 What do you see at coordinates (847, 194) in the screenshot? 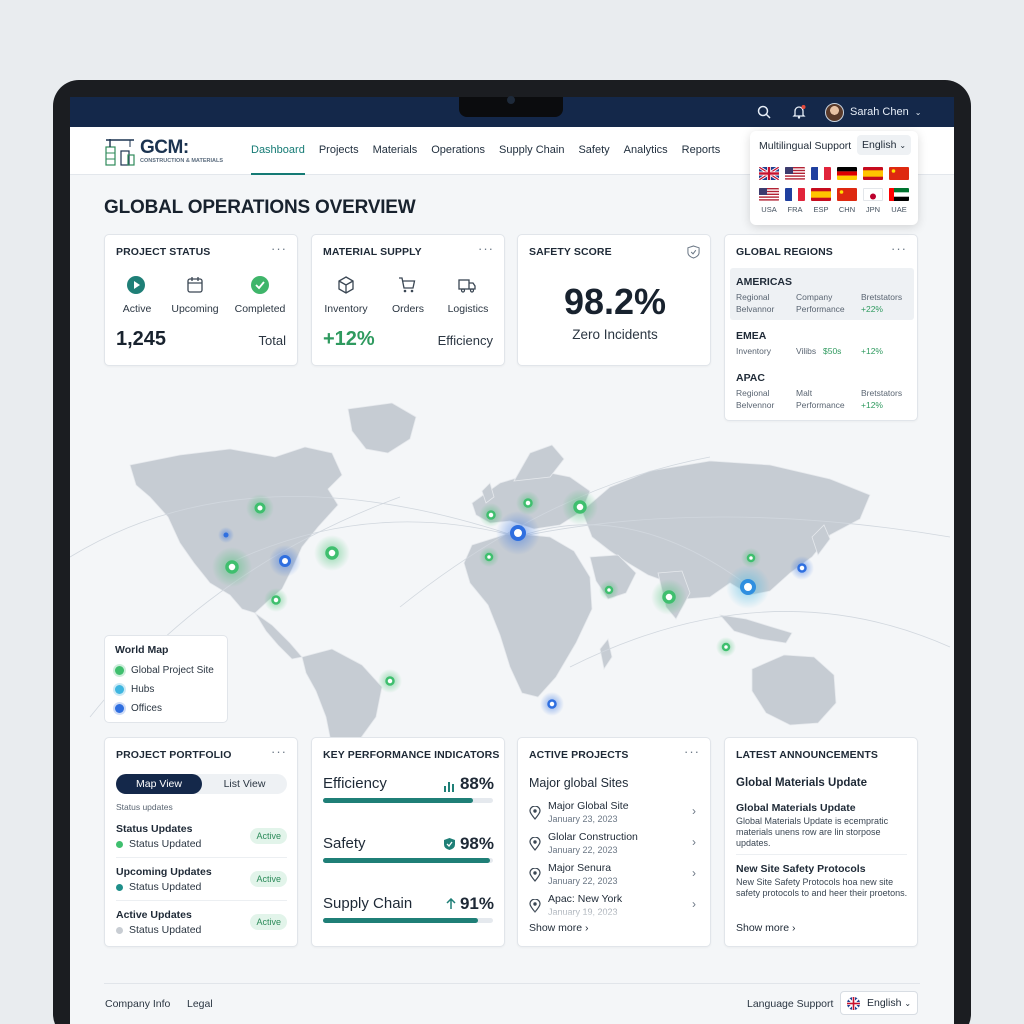
I see `chn-flag-icon` at bounding box center [847, 194].